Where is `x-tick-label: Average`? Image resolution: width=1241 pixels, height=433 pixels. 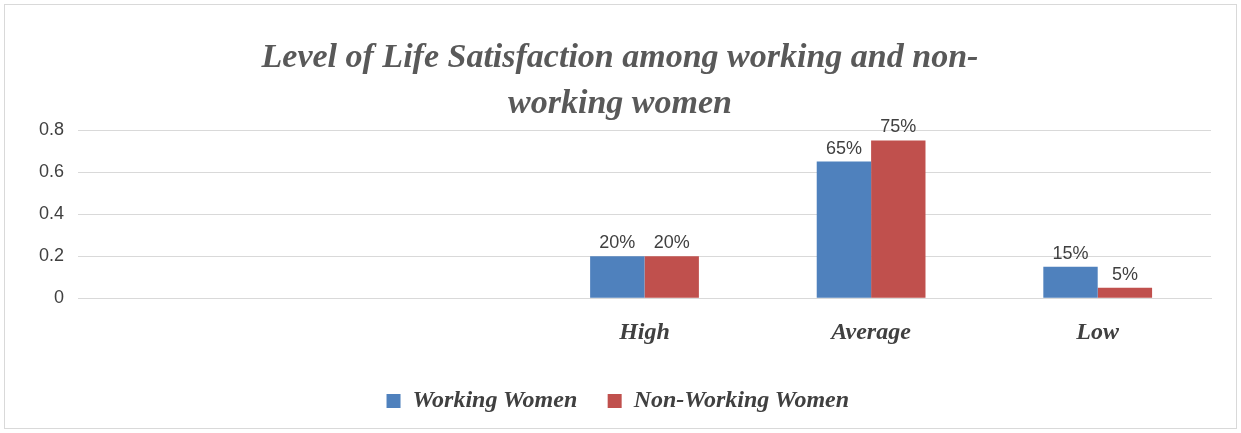
x-tick-label: Average is located at coordinates (870, 330).